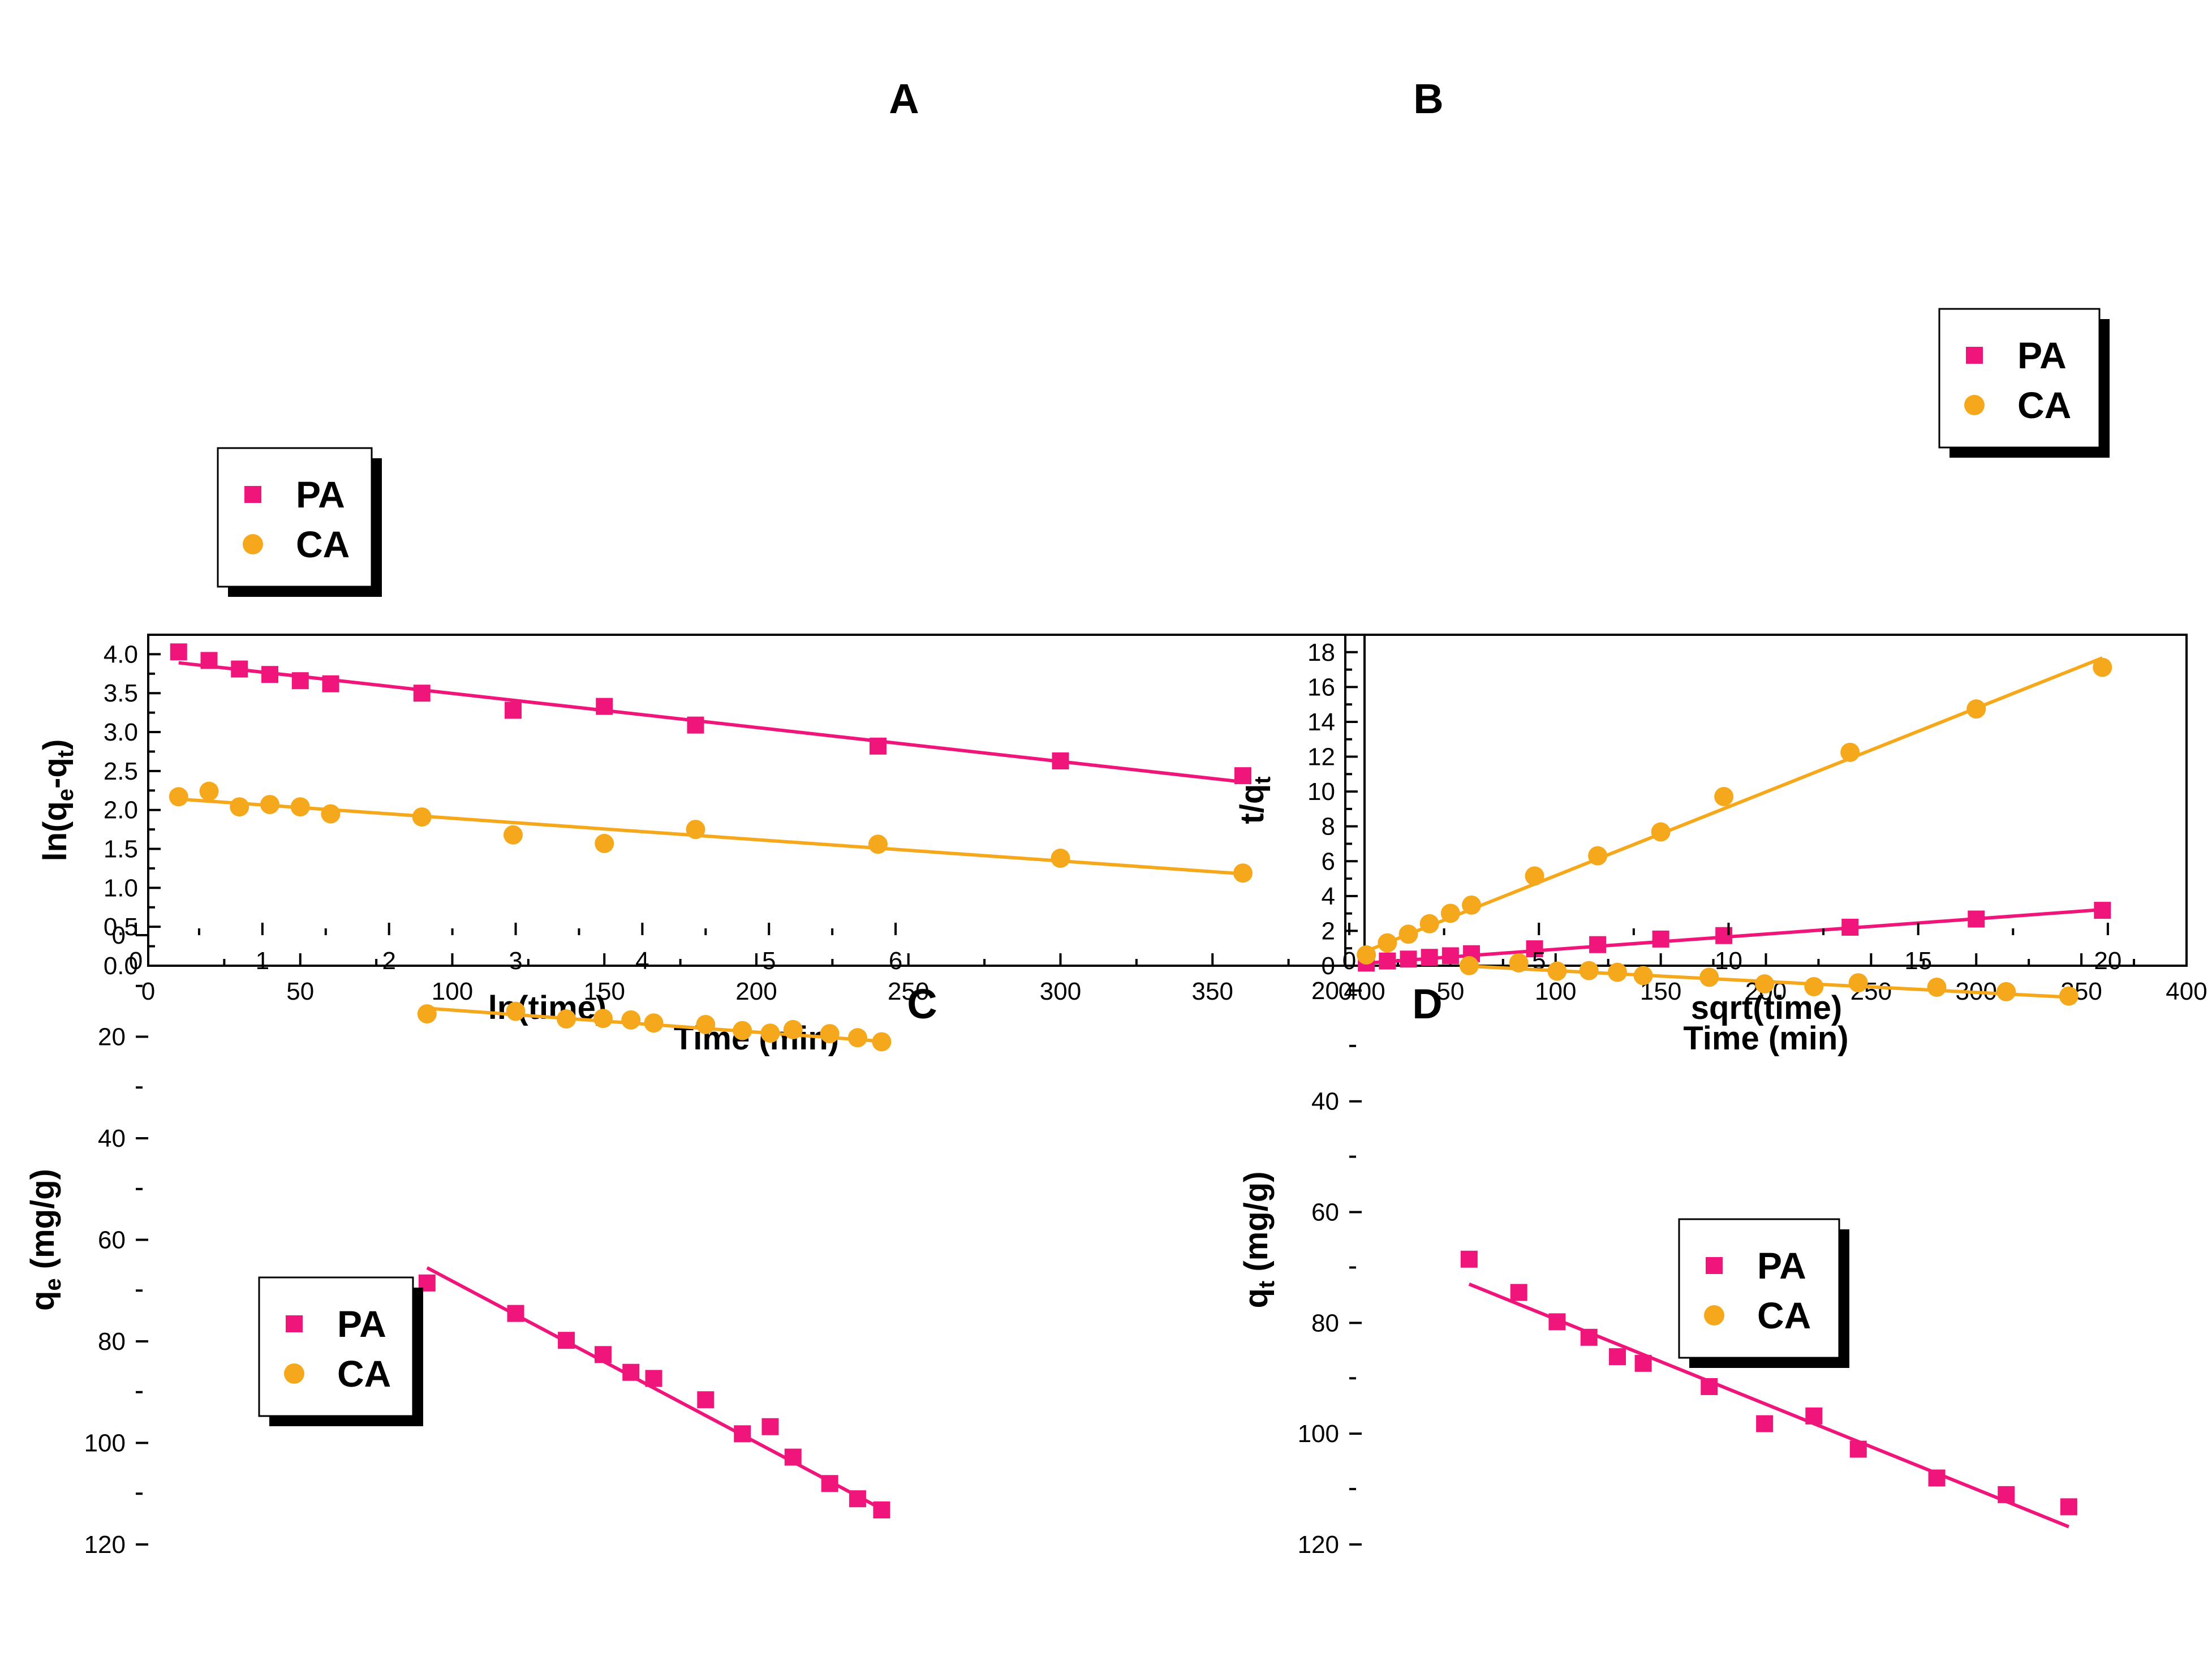 The height and width of the screenshot is (1661, 2212). Describe the element at coordinates (1060, 992) in the screenshot. I see `x-tick-label: 300` at that location.